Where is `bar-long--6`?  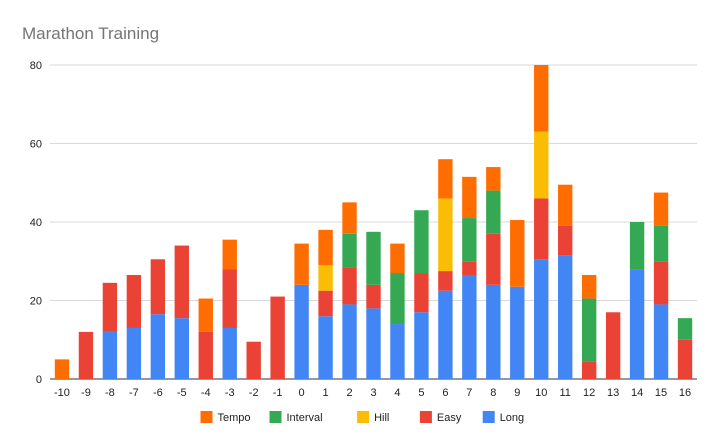
bar-long--6 is located at coordinates (158, 346).